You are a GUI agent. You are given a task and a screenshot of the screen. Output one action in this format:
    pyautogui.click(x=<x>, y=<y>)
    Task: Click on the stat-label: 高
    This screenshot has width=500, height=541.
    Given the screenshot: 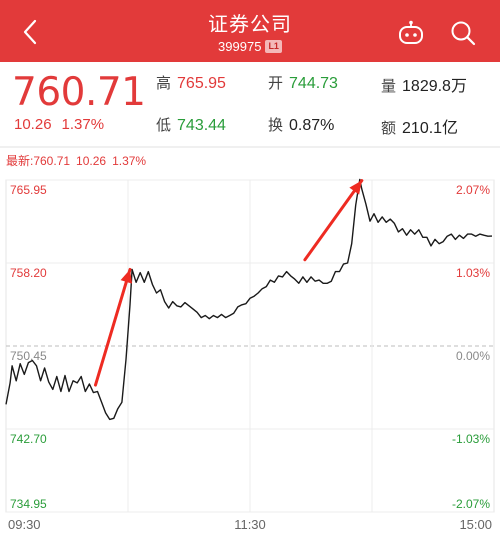 What is the action you would take?
    pyautogui.click(x=164, y=83)
    